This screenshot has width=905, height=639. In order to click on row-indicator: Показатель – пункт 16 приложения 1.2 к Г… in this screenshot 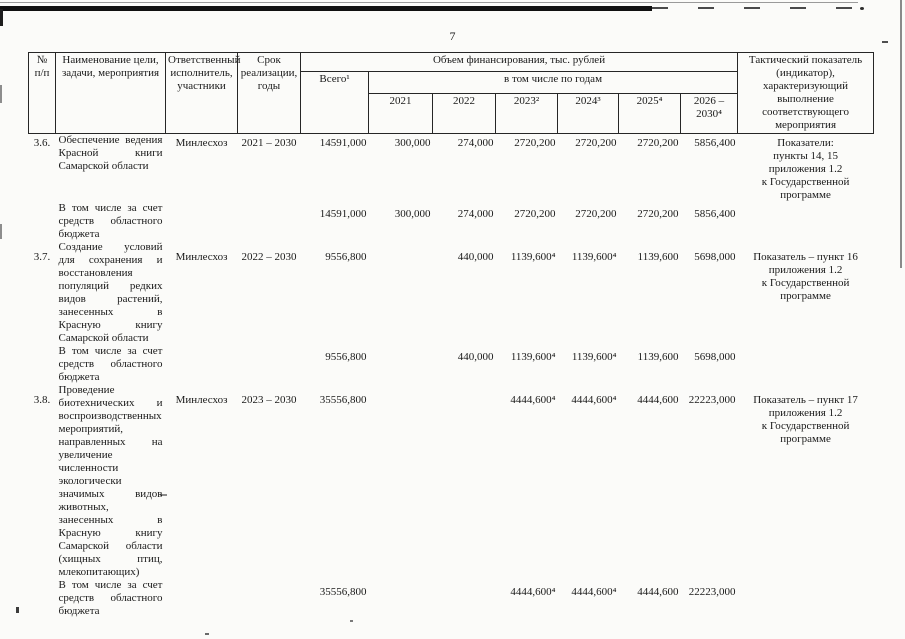, I will do `click(805, 276)`.